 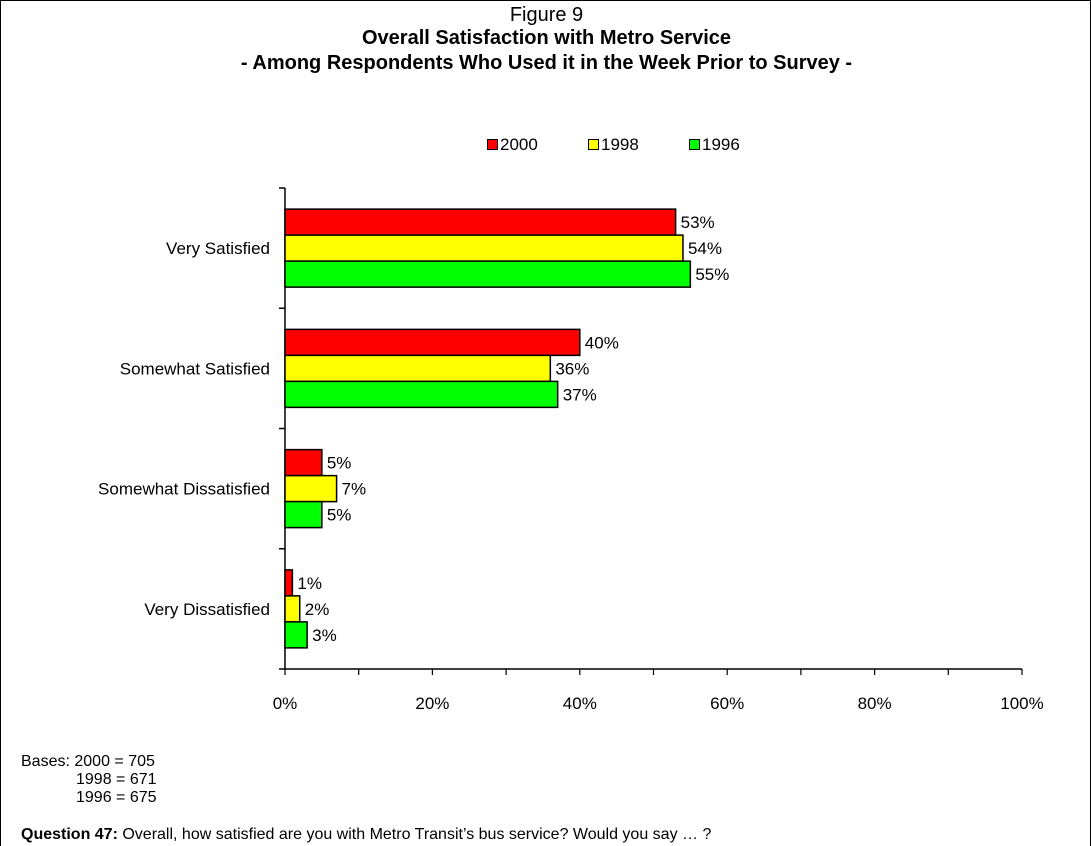 What do you see at coordinates (354, 489) in the screenshot?
I see `data-label: 7%` at bounding box center [354, 489].